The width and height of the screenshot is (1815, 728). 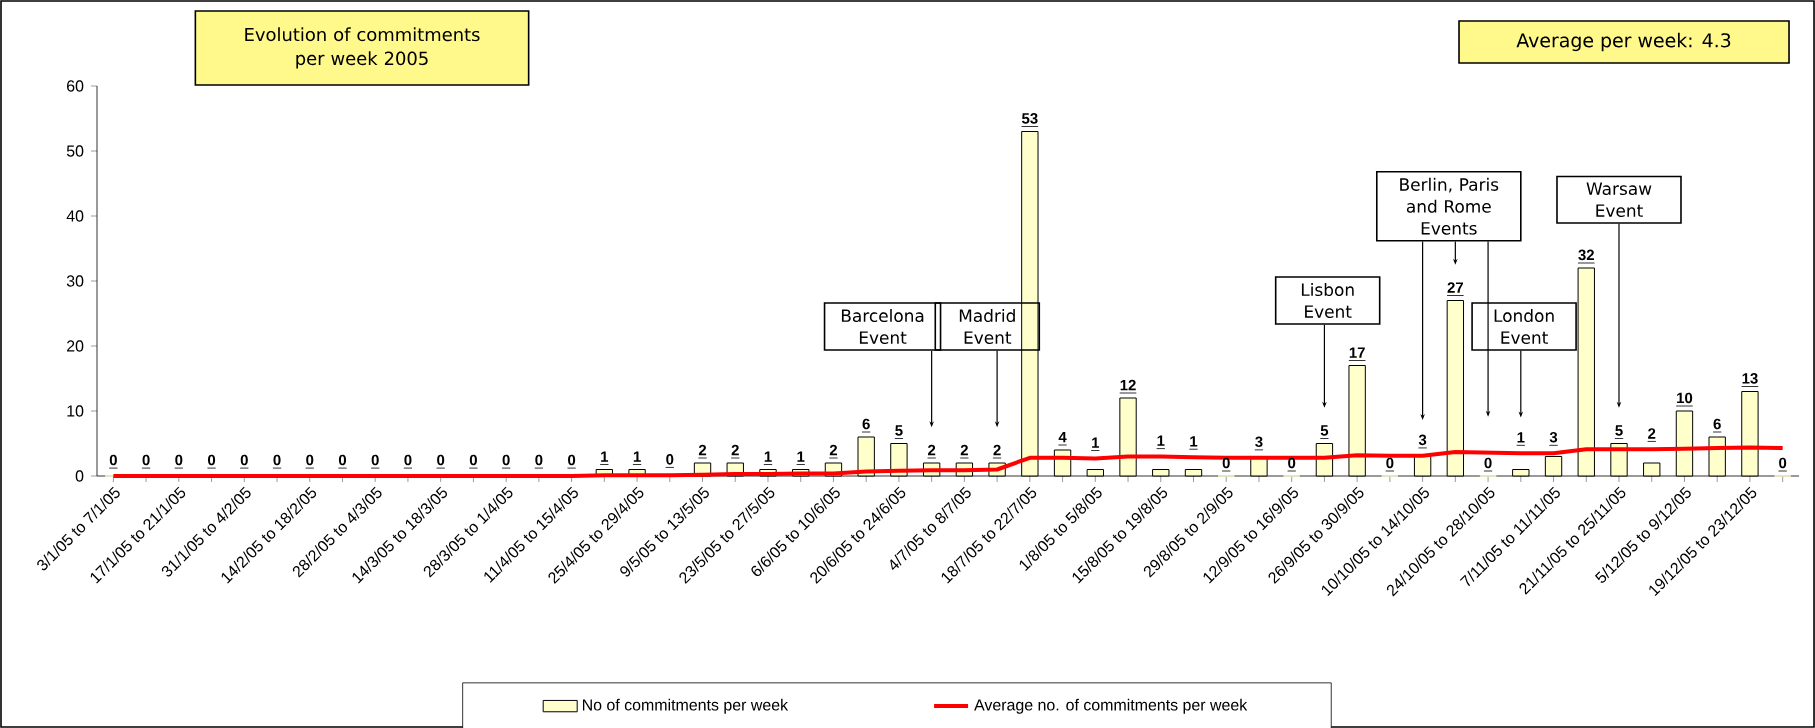 I want to click on y-tick-label: 60, so click(x=75, y=86).